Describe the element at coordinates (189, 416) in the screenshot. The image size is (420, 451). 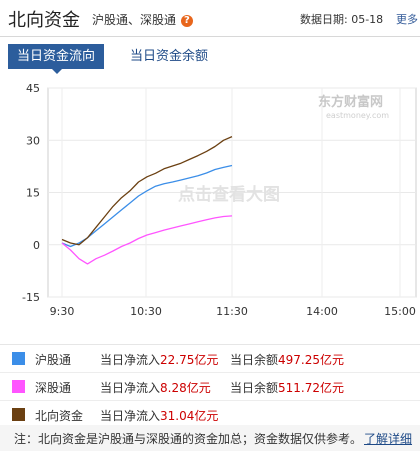
I see `inflow-value: 31.04亿元` at that location.